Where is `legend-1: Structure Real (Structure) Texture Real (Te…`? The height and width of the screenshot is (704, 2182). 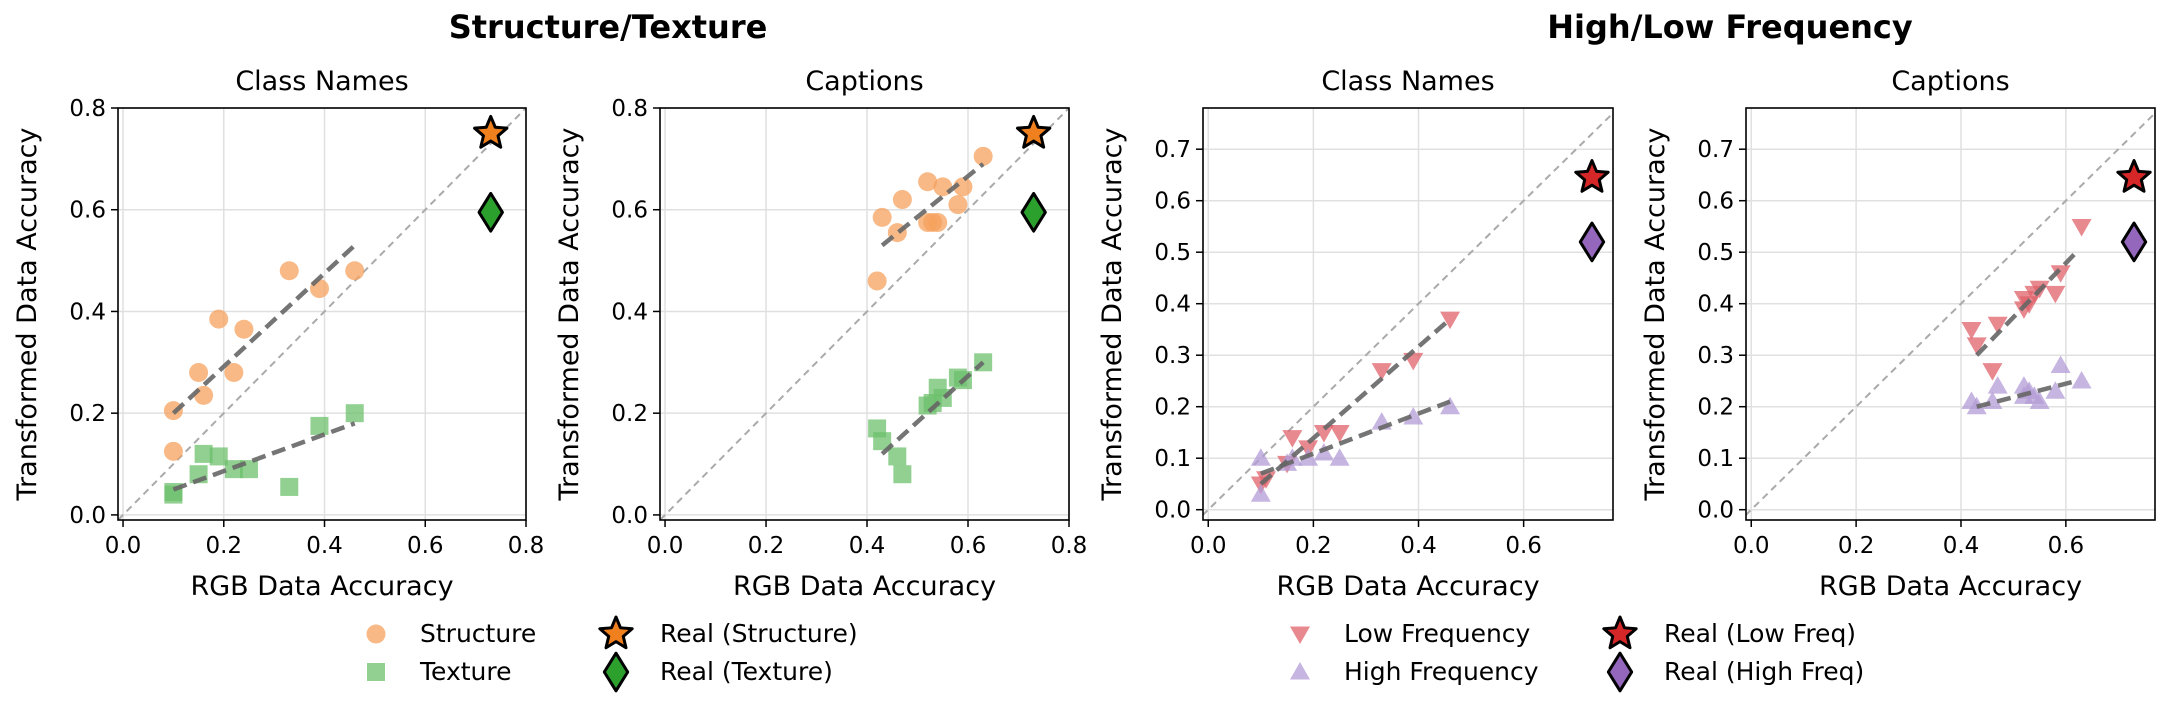
legend-1: Structure Real (Structure) Texture Real (Te… is located at coordinates (612, 654).